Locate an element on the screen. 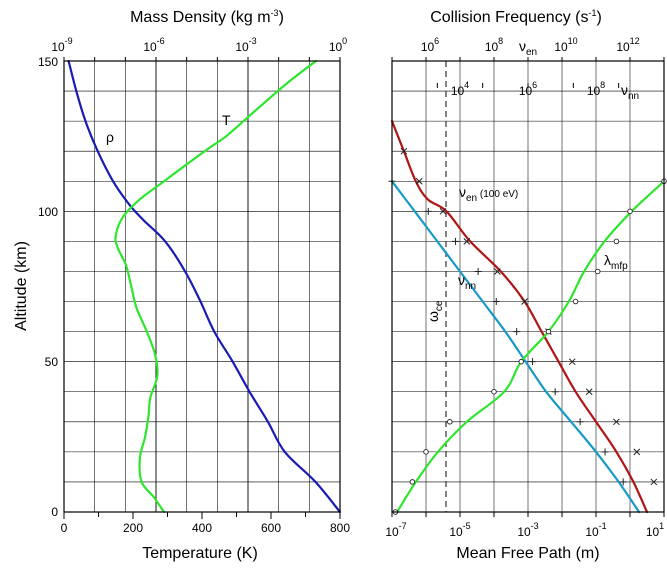 This screenshot has width=667, height=570. left-top-tick-labels: 10⁻⁹ 10⁻⁶ 10⁻³ 10⁰ is located at coordinates (199, 45).